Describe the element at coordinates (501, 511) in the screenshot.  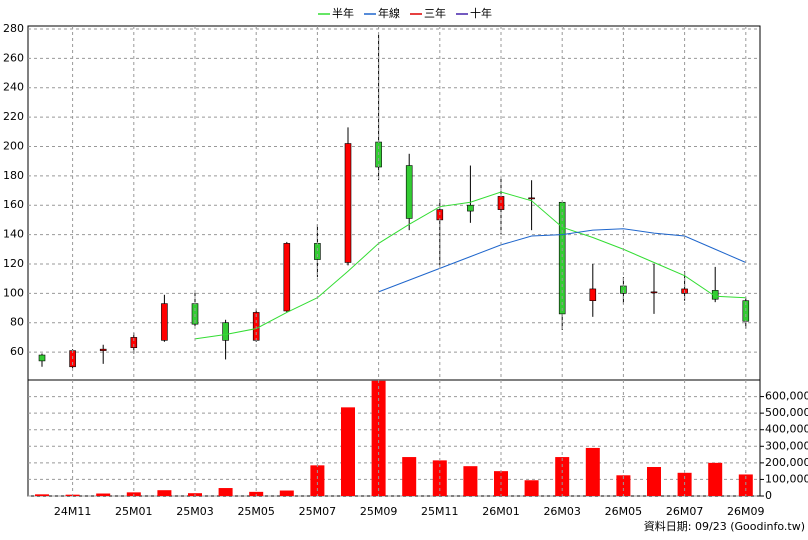
I see `x-tick-label: 26M01` at that location.